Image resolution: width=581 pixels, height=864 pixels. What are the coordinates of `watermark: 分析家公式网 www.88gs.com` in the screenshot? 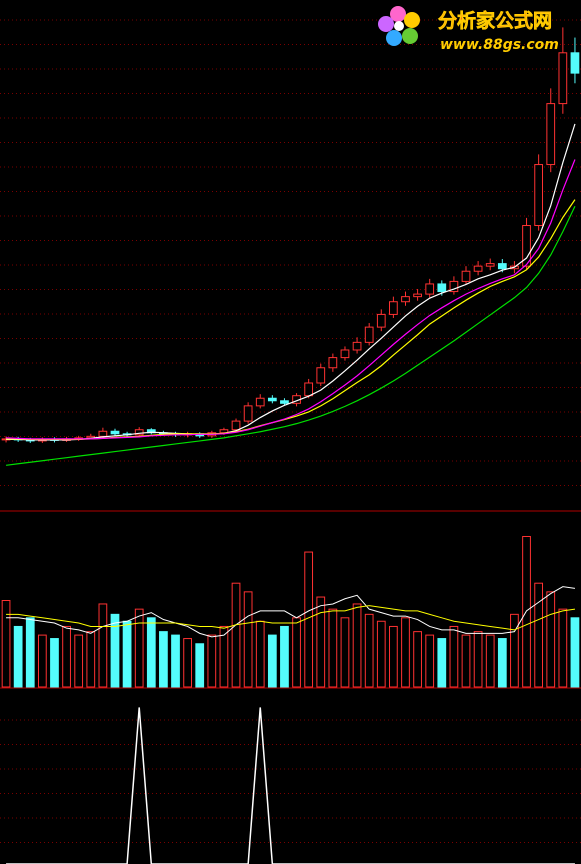 It's located at (468, 29).